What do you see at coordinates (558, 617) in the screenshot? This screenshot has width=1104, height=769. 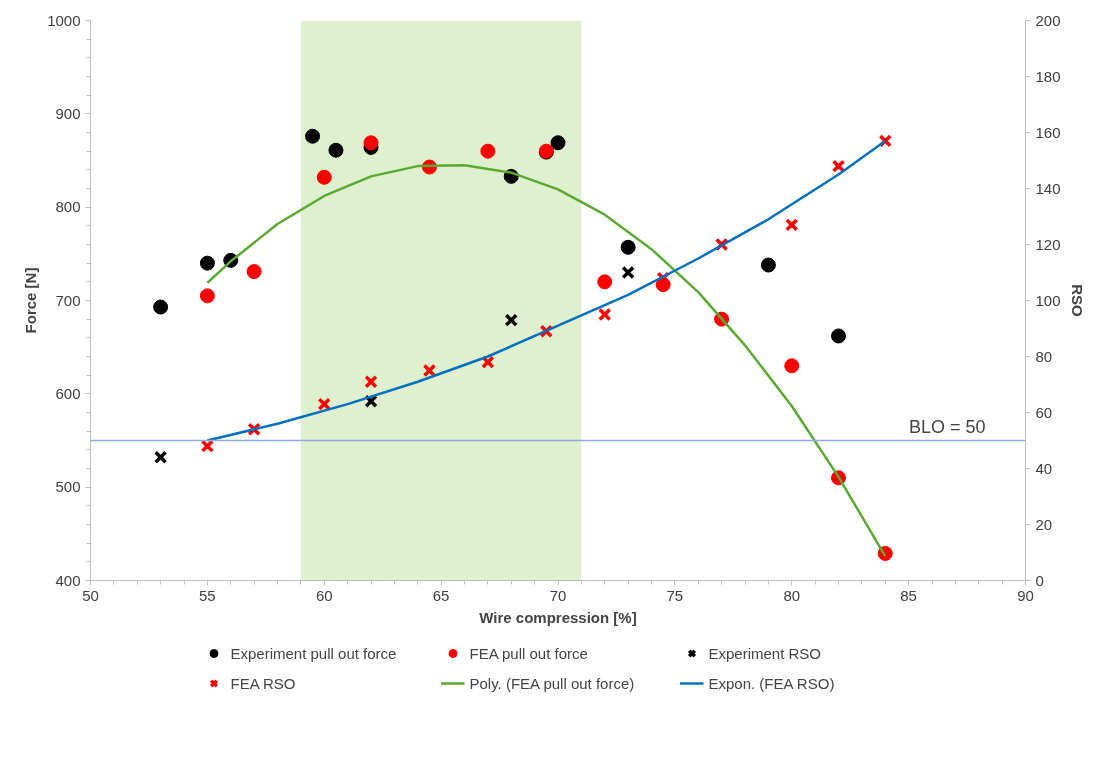 I see `x-axis-title: Wire compression [%]` at bounding box center [558, 617].